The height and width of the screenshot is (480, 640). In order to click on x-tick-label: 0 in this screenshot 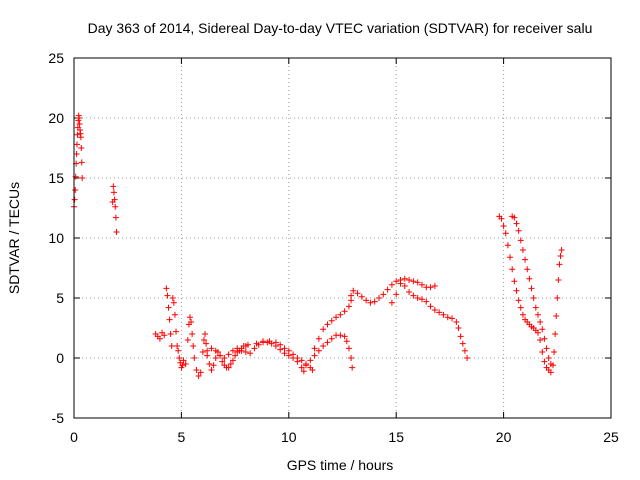, I will do `click(74, 437)`.